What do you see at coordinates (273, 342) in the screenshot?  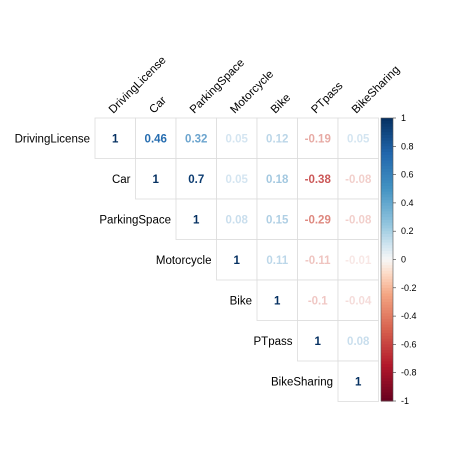 I see `row-label: PTpass` at bounding box center [273, 342].